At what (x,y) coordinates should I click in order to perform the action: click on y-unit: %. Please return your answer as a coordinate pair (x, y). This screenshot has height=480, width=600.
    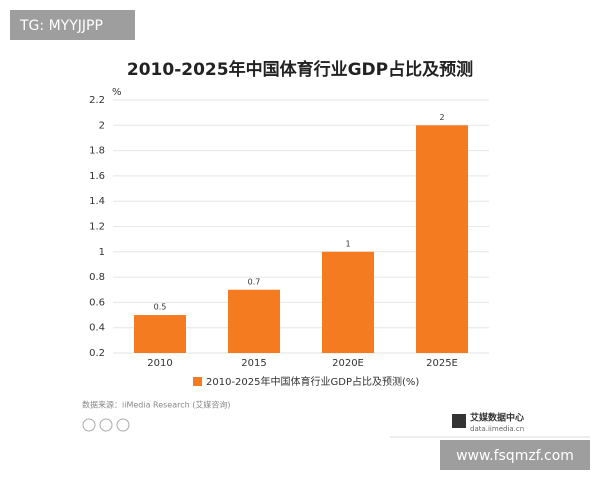
    Looking at the image, I should click on (117, 92).